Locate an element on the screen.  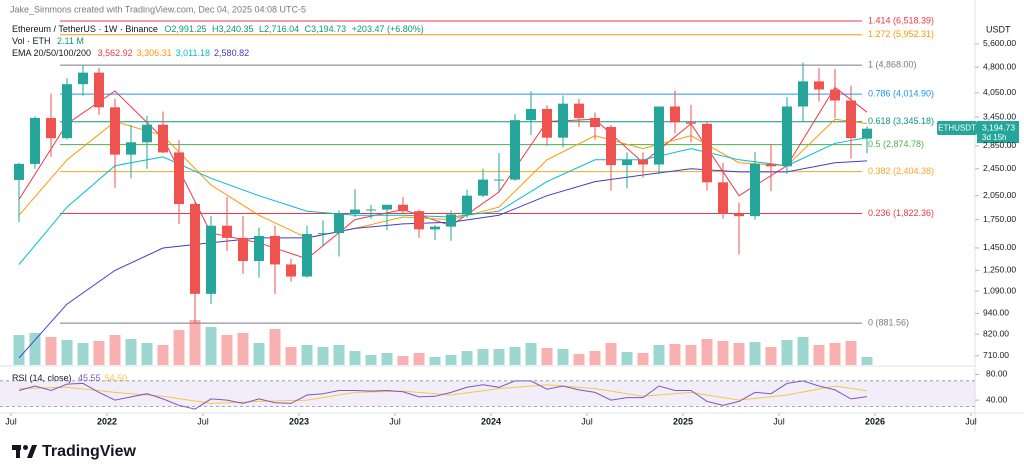
y-tick-label: 1,450.00 is located at coordinates (999, 247).